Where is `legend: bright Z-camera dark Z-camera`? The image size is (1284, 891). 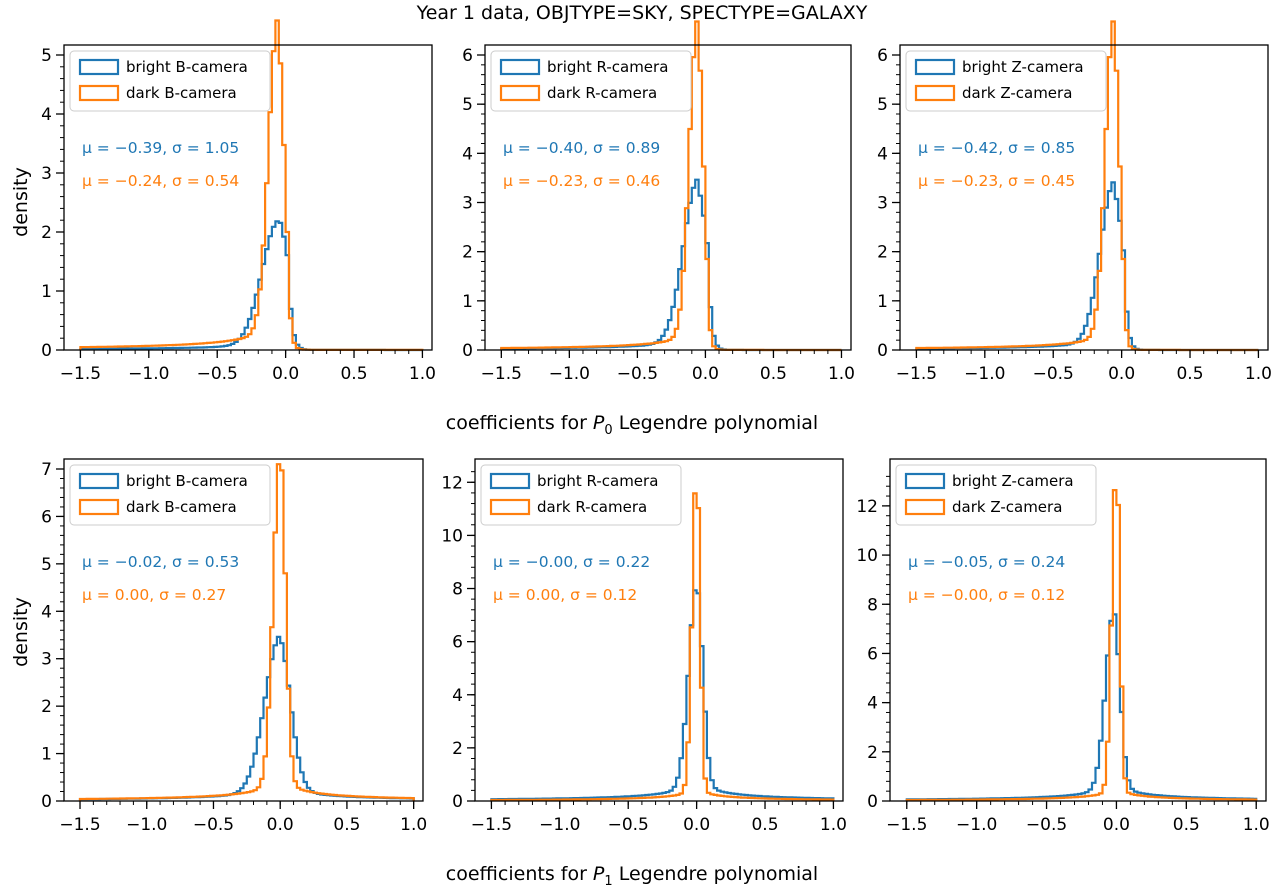 legend: bright Z-camera dark Z-camera is located at coordinates (1006, 81).